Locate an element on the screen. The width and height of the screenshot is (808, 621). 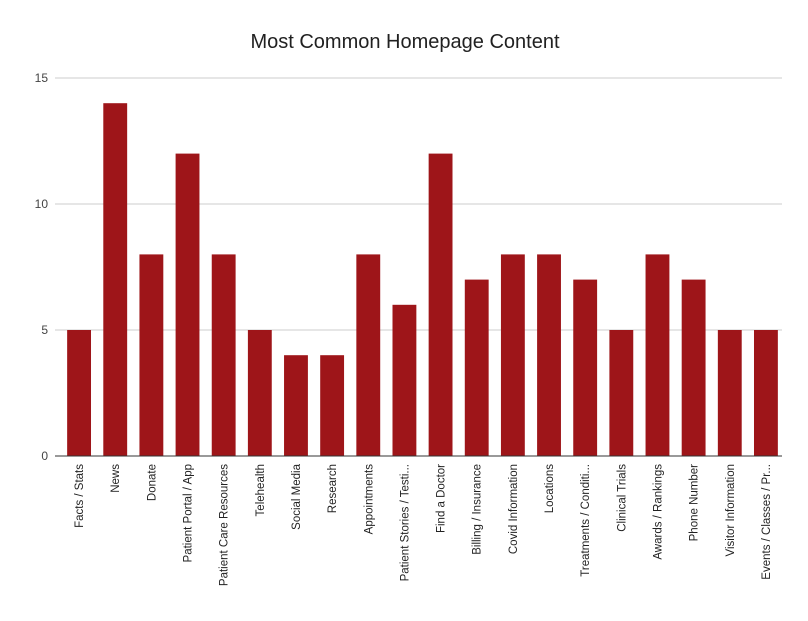
x-tick-label: Covid Information is located at coordinates (514, 509).